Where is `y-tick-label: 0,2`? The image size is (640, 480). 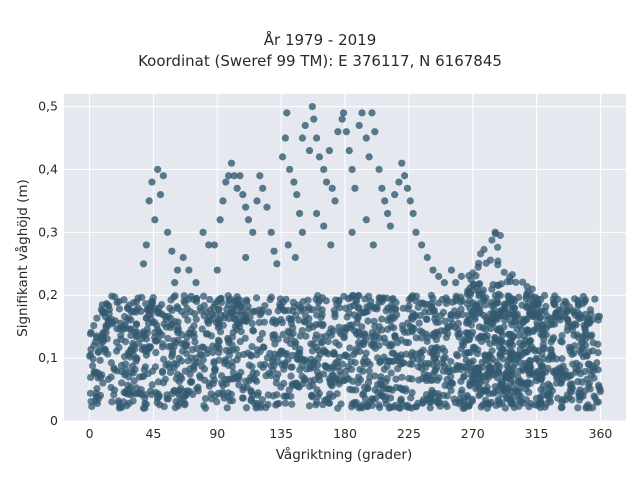
y-tick-label: 0,2 is located at coordinates (48, 294).